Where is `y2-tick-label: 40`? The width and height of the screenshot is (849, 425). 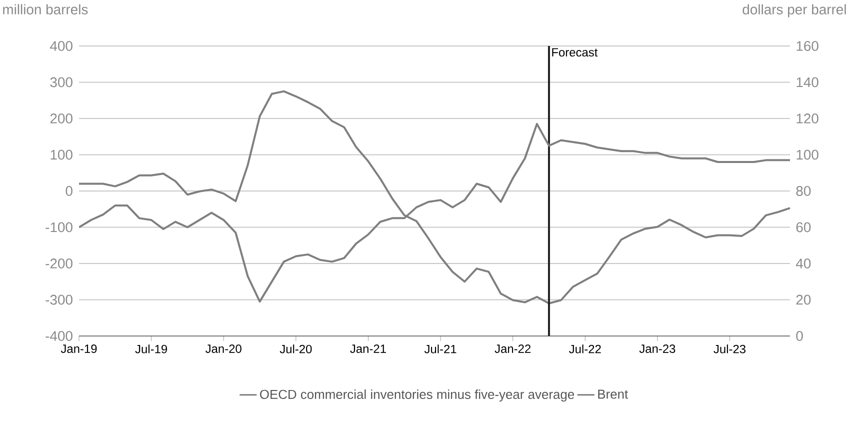
y2-tick-label: 40 is located at coordinates (803, 263).